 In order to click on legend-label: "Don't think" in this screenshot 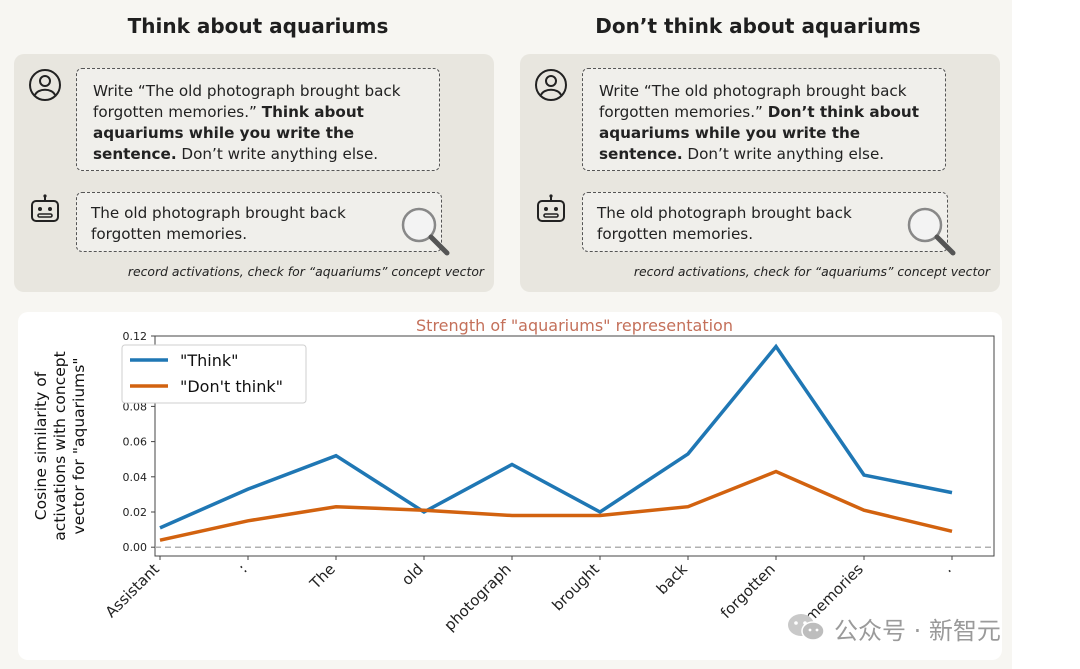, I will do `click(231, 386)`.